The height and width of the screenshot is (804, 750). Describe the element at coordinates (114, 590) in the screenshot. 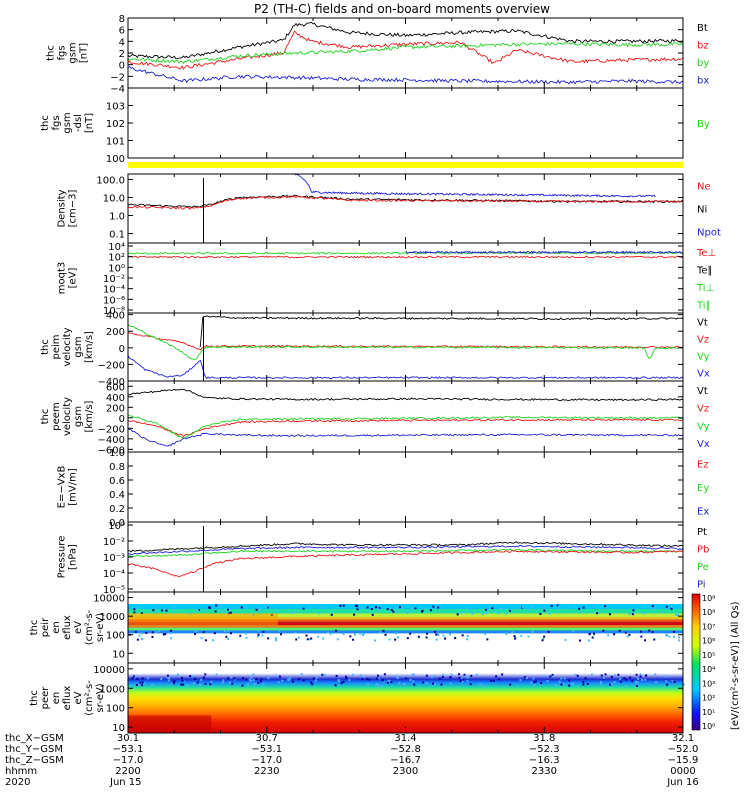

I see `ytick-pressure-4: 10⁻⁵` at that location.